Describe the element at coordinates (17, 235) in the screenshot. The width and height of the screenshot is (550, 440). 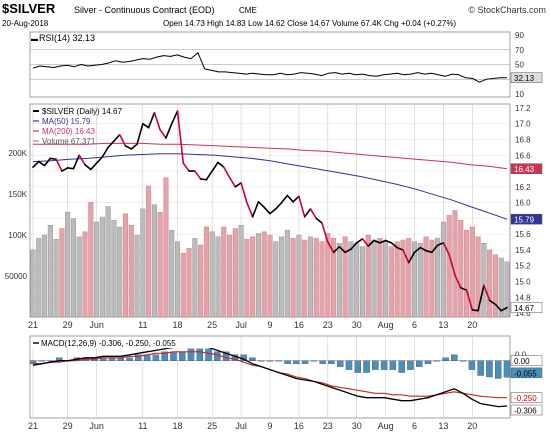
I see `volume-y-tick-2: 100K` at that location.